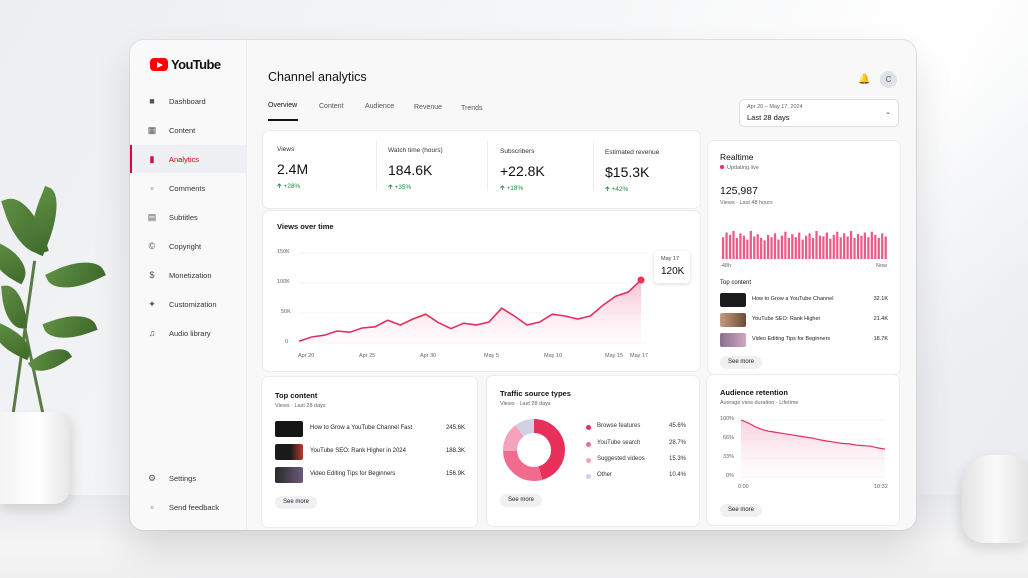 The image size is (1028, 578). I want to click on list-item: Video Editing Tips for Beginners 18.7K, so click(804, 341).